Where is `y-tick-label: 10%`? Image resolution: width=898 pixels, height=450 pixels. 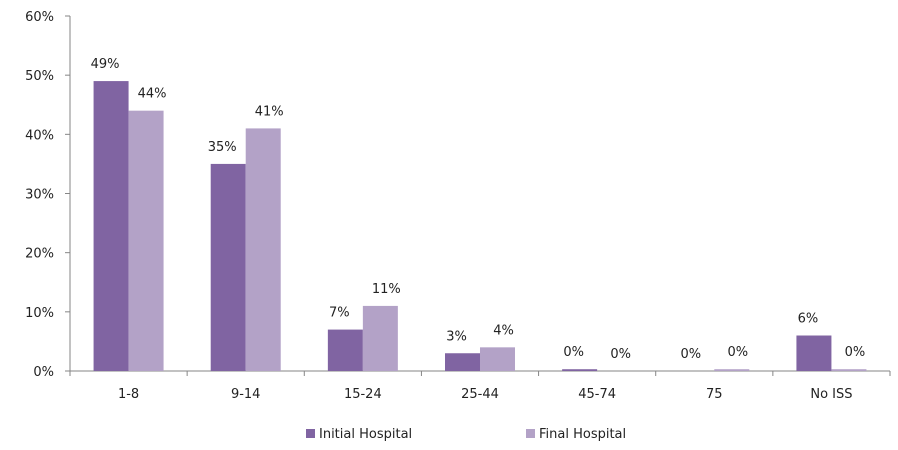
y-tick-label: 10% is located at coordinates (39, 313).